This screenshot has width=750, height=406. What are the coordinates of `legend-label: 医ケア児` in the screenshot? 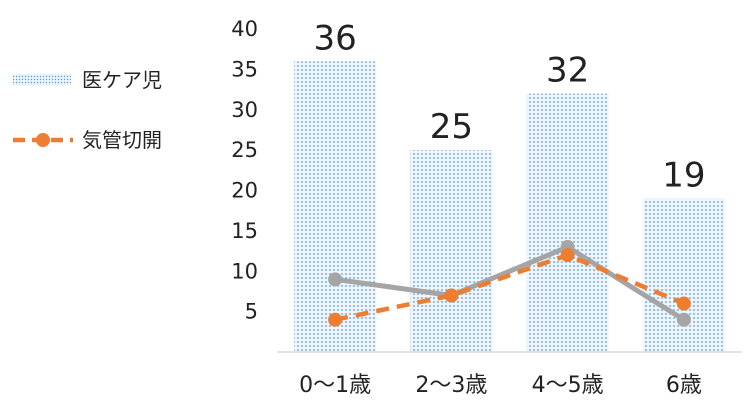 It's located at (122, 80).